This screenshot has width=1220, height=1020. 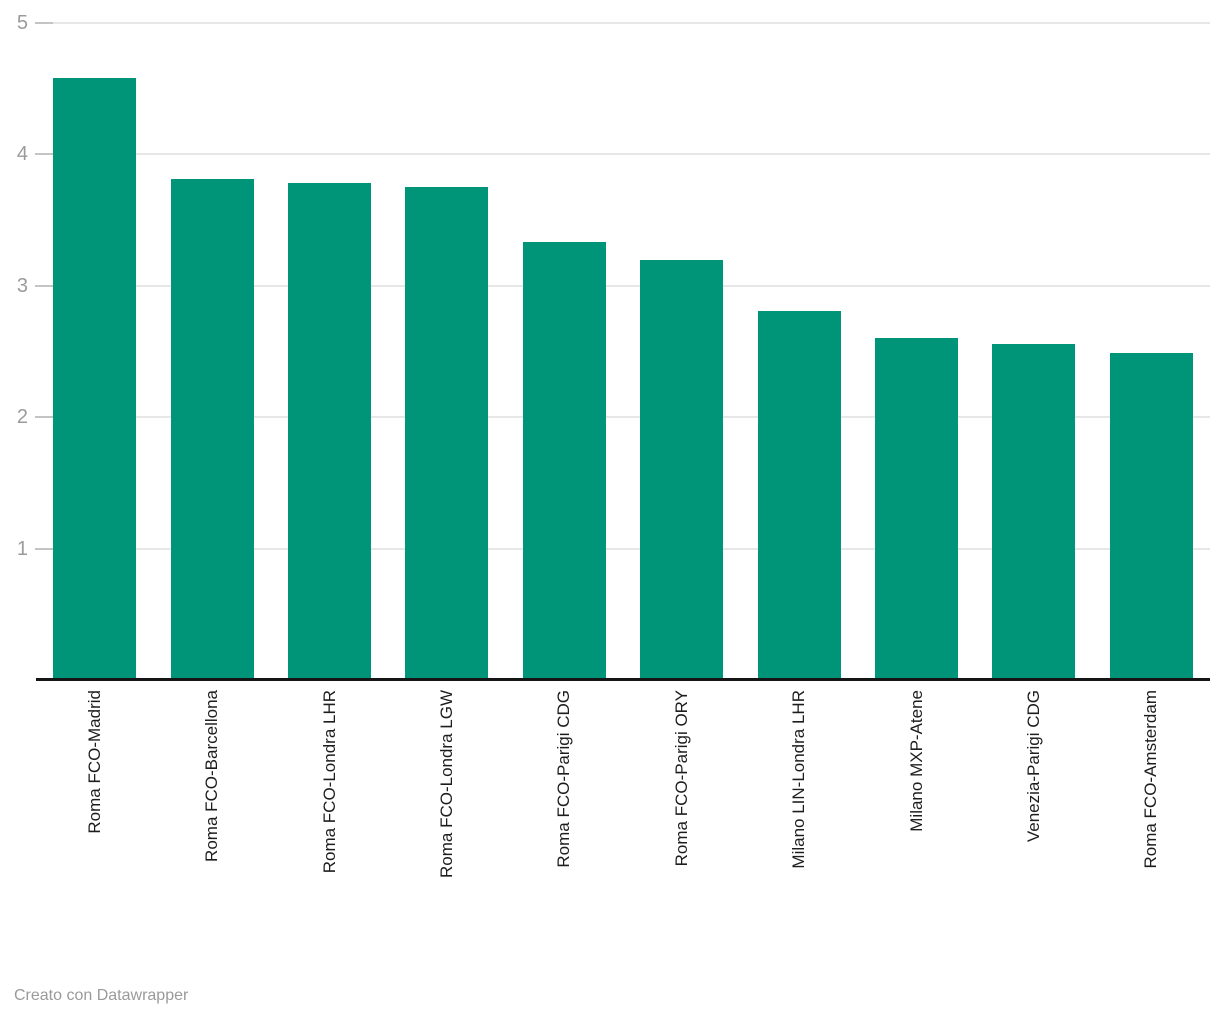 I want to click on y-axis-tick-label: 4, so click(x=22, y=154).